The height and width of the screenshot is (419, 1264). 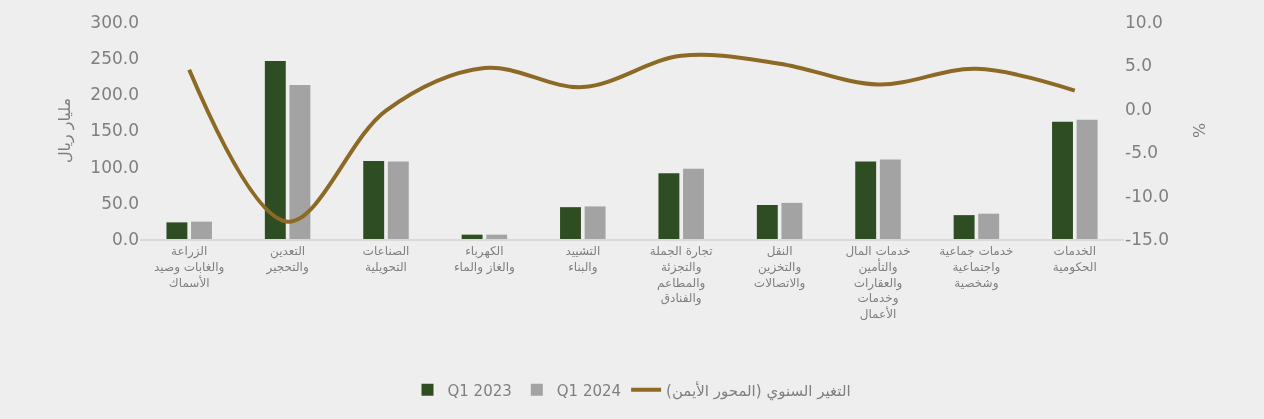 I want to click on y-tick-label: 150.0, so click(x=114, y=130).